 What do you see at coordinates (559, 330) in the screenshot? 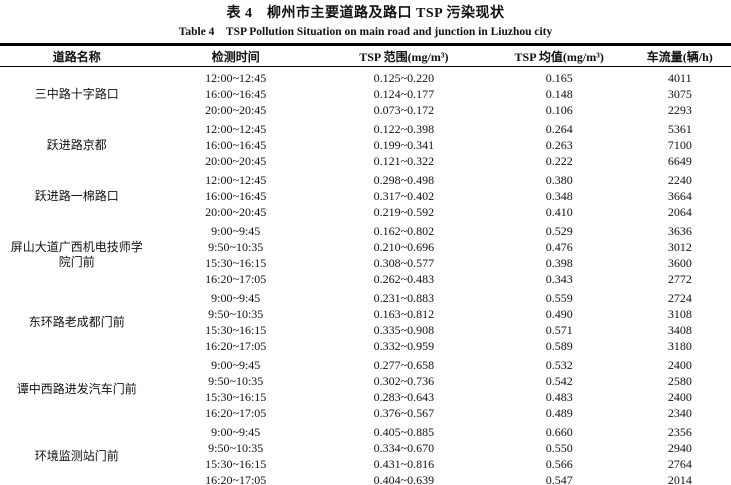
I see `cell-tsp-mean: 0.571` at bounding box center [559, 330].